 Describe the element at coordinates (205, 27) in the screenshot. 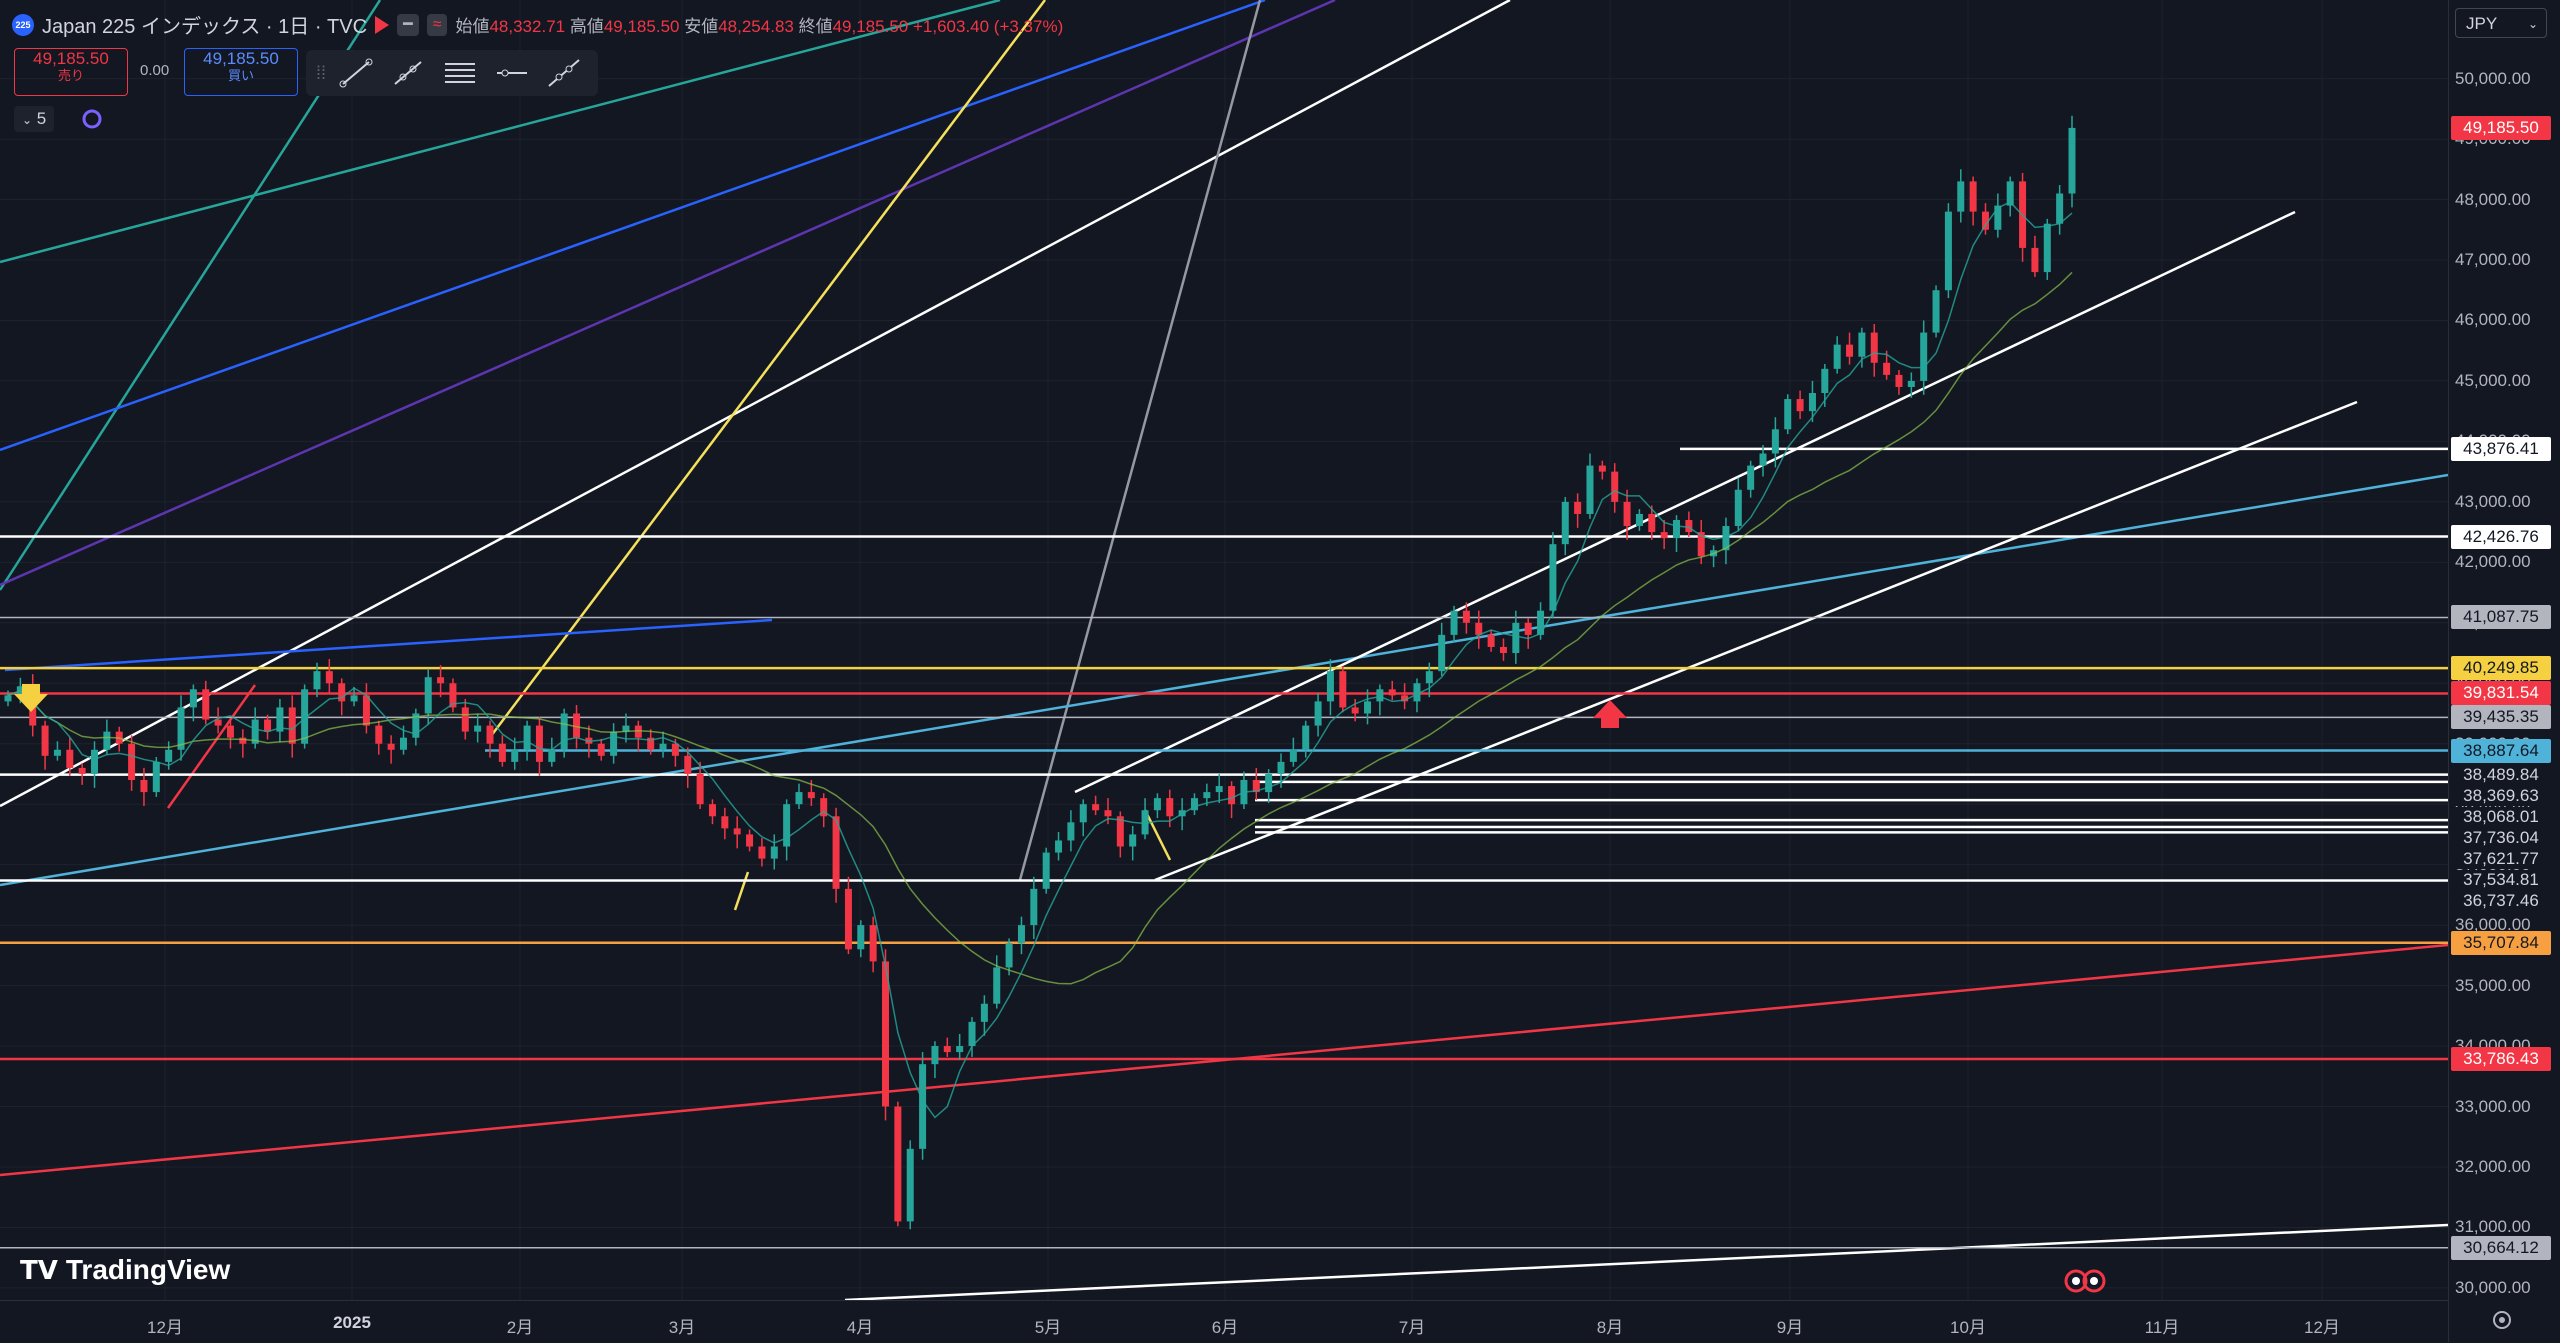

I see `symbol-title: Japan 225 インデックス · 1日 · TVC` at that location.